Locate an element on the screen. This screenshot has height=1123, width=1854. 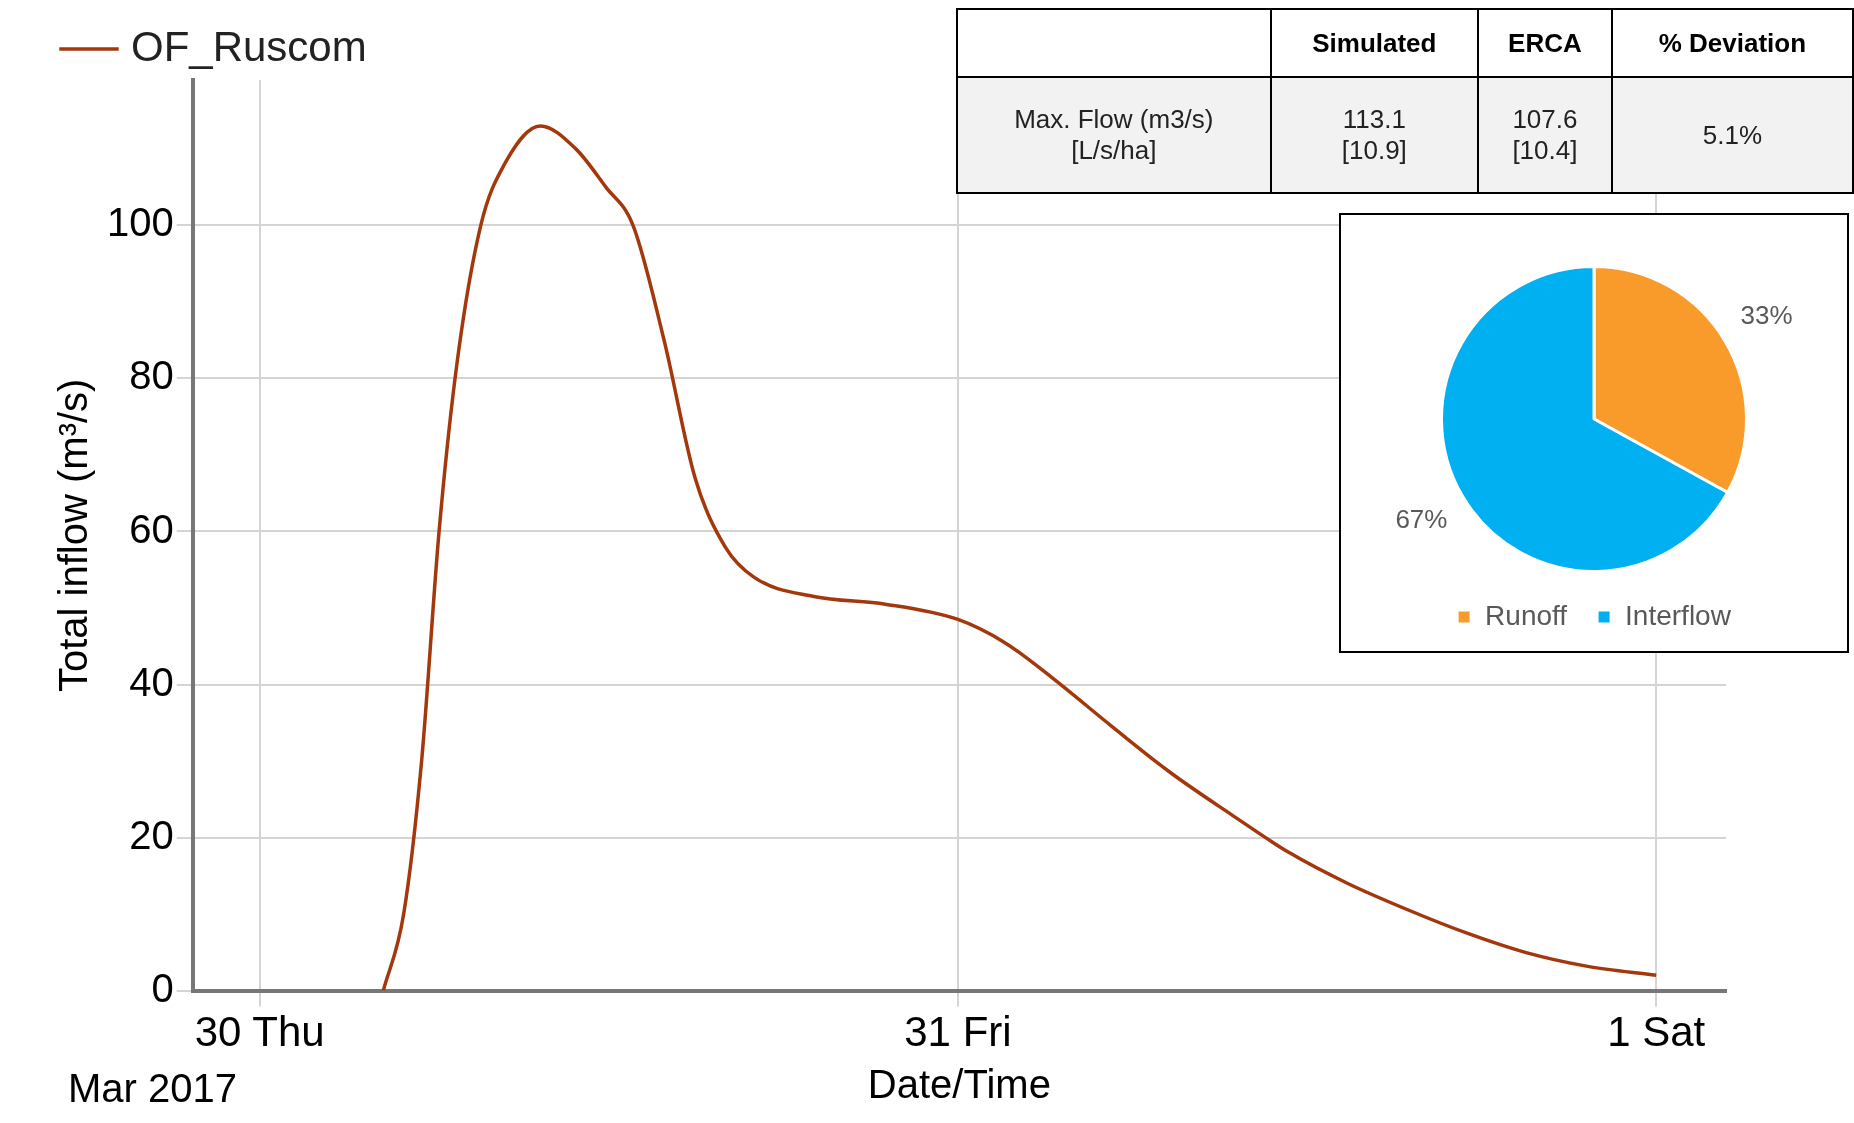
legend-label: Interflow is located at coordinates (1678, 615).